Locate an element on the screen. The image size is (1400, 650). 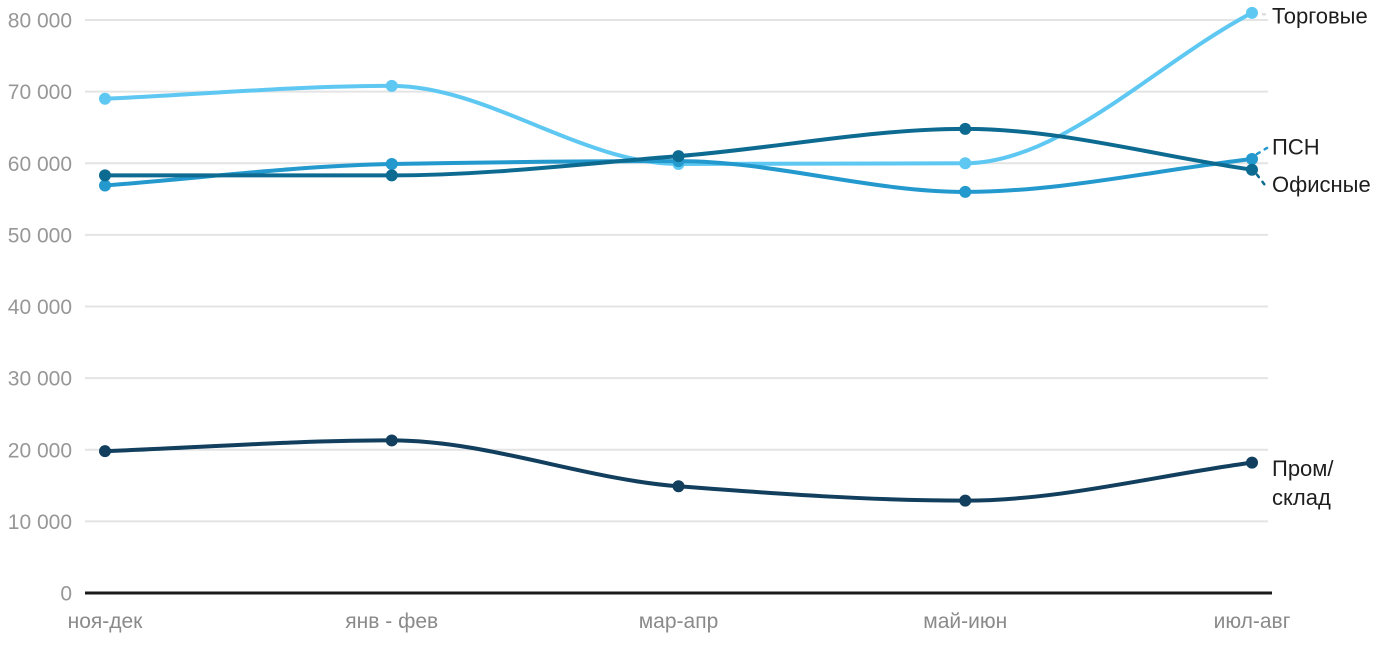
label-leader-ofisnye is located at coordinates (1262, 181).